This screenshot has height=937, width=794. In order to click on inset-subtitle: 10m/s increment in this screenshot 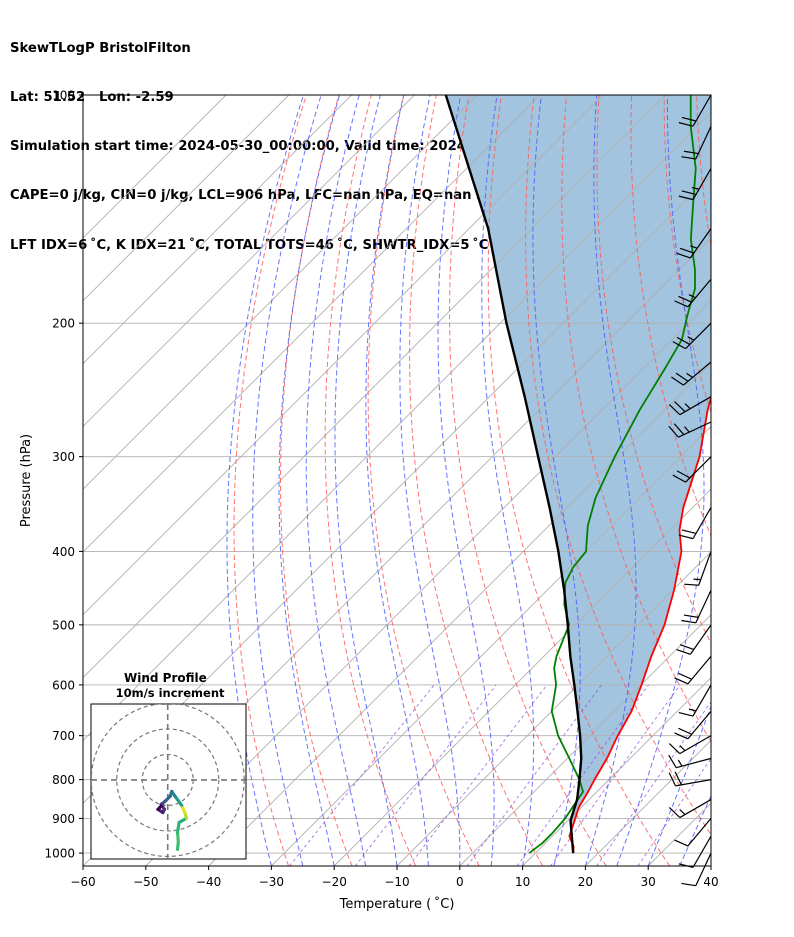, I will do `click(170, 693)`.